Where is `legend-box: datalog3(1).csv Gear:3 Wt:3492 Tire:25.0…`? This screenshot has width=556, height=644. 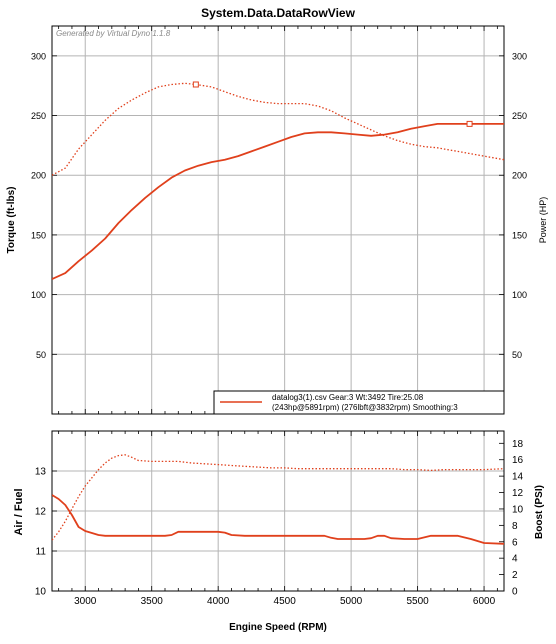
legend-box: datalog3(1).csv Gear:3 Wt:3492 Tire:25.0… is located at coordinates (359, 402).